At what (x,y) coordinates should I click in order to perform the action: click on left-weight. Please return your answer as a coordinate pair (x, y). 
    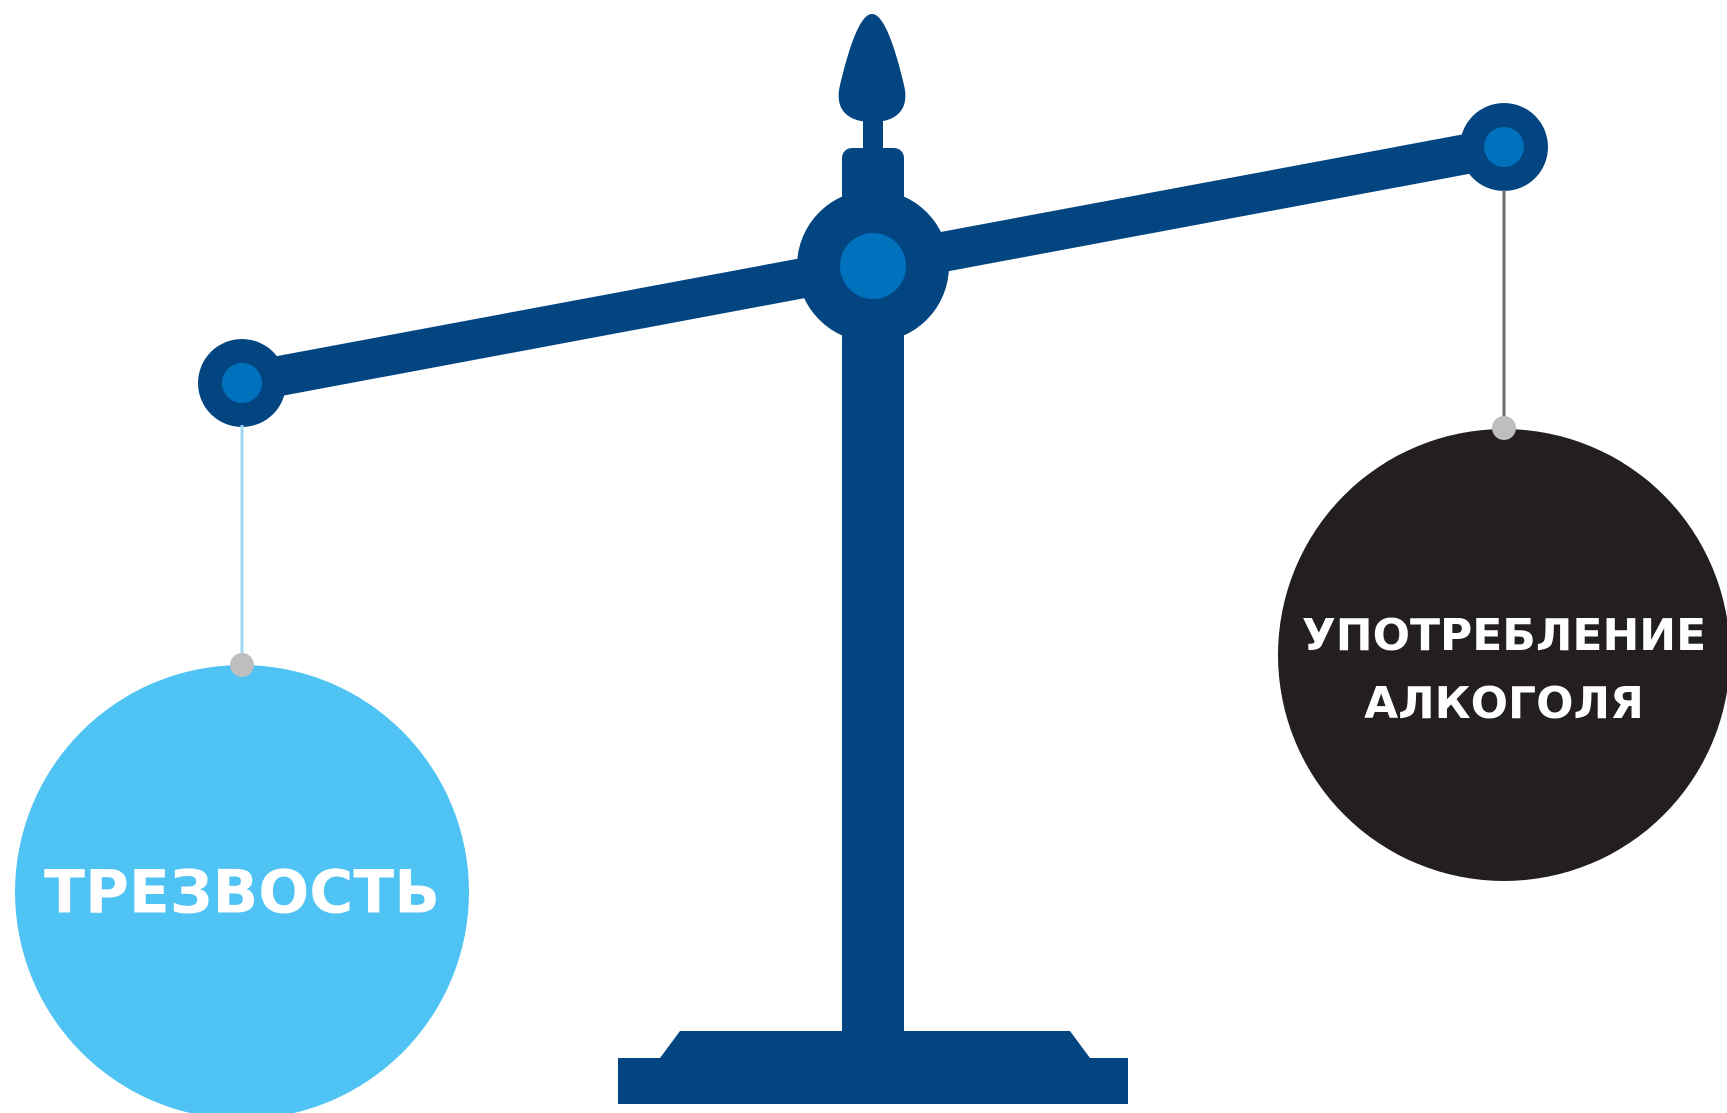
    Looking at the image, I should click on (242, 889).